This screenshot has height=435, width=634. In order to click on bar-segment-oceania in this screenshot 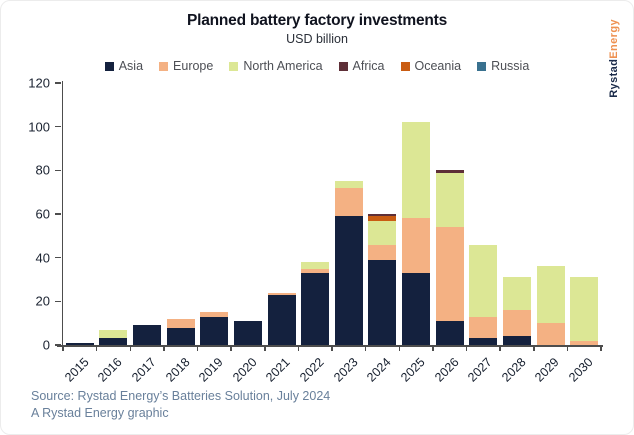, I will do `click(382, 218)`.